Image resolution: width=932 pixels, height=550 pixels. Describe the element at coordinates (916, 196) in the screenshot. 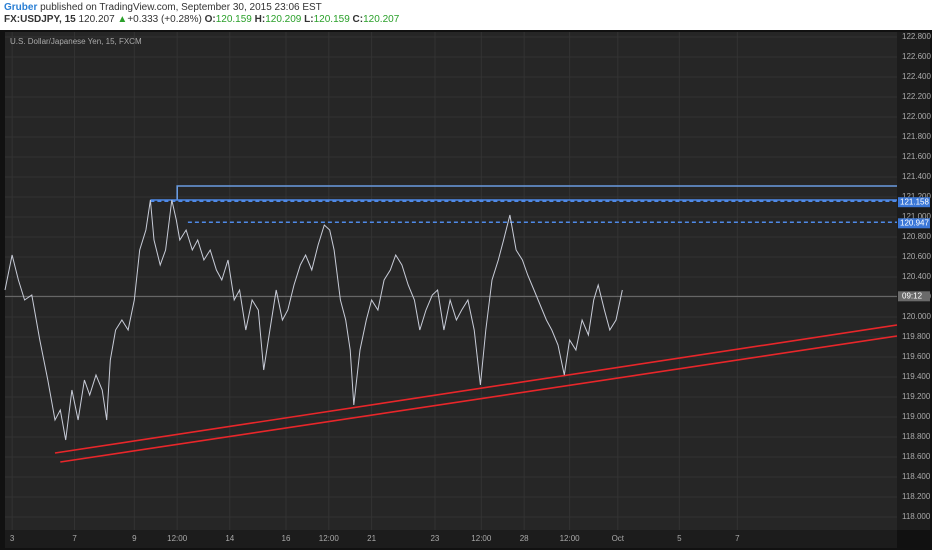

I see `y-tick-label: 121.200` at that location.